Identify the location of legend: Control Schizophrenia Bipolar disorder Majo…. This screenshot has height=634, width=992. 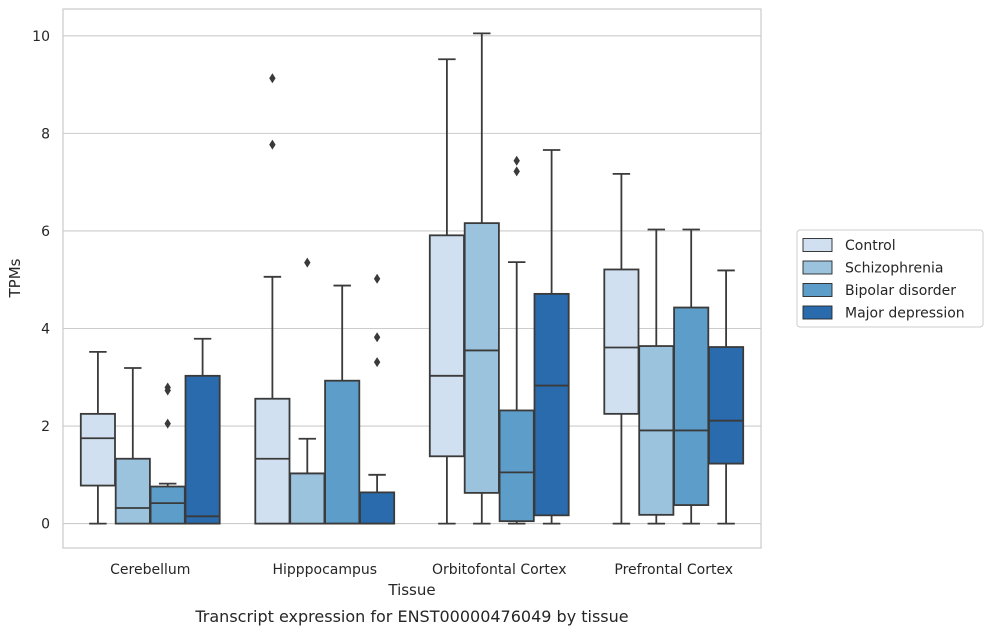
(890, 278).